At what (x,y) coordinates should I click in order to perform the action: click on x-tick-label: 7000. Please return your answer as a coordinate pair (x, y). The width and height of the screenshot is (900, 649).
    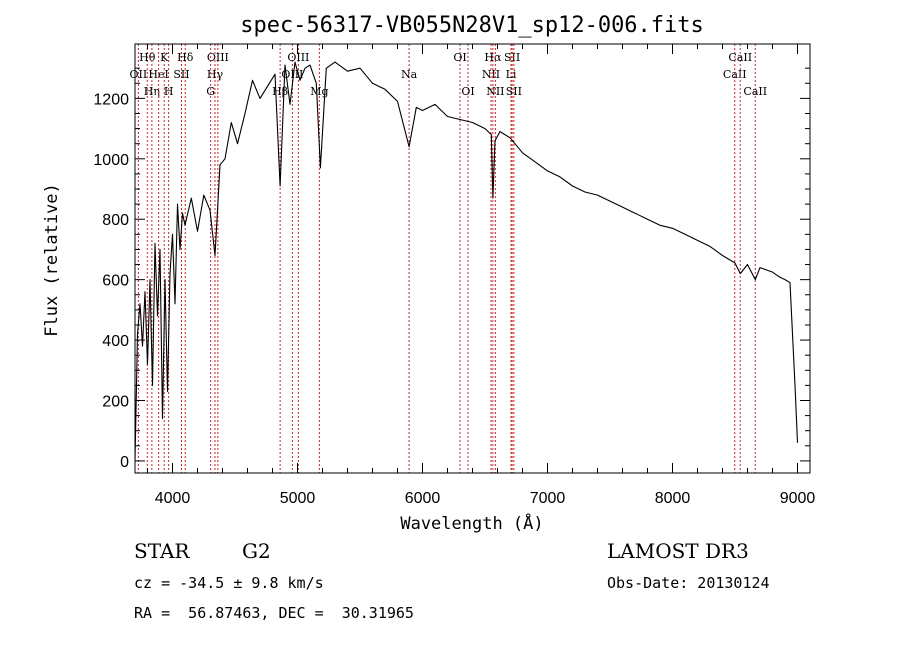
    Looking at the image, I should click on (548, 498).